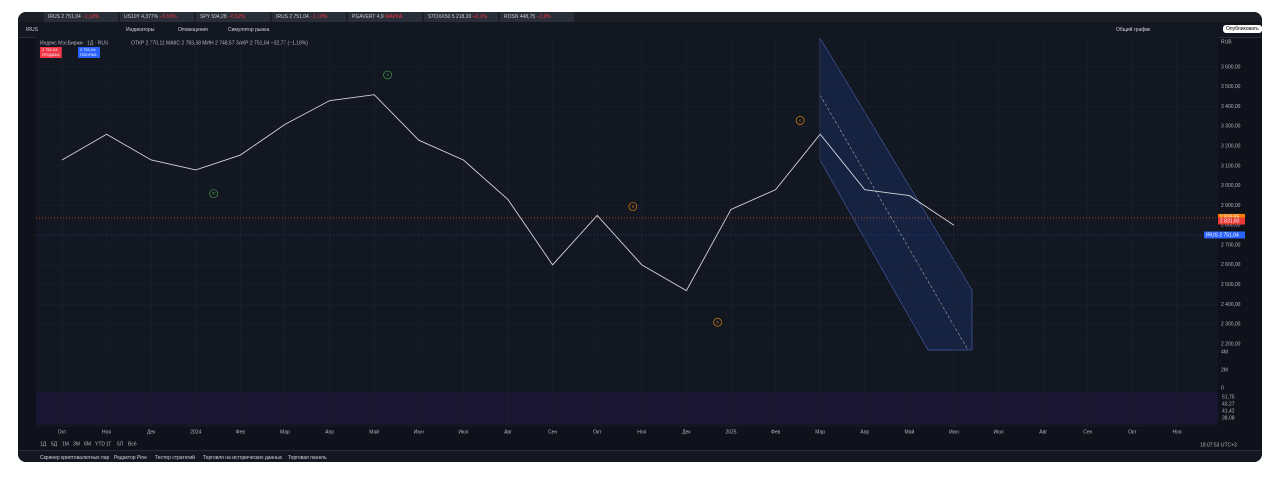 The image size is (1280, 487). What do you see at coordinates (132, 17) in the screenshot?
I see `tab-symbol: US10Y` at bounding box center [132, 17].